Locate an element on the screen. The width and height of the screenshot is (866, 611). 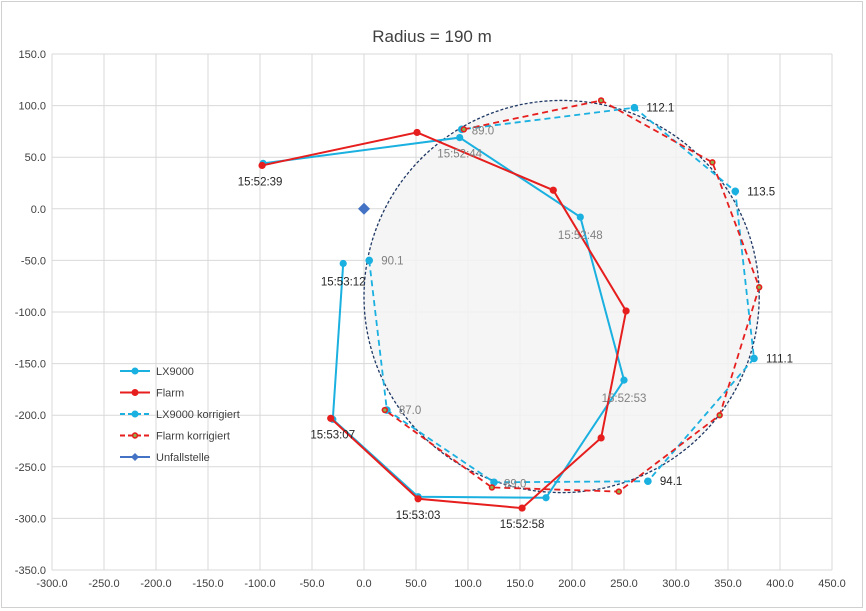
legend-item-lx9000-korrigiert: LX9000 korrigiert is located at coordinates (180, 415).